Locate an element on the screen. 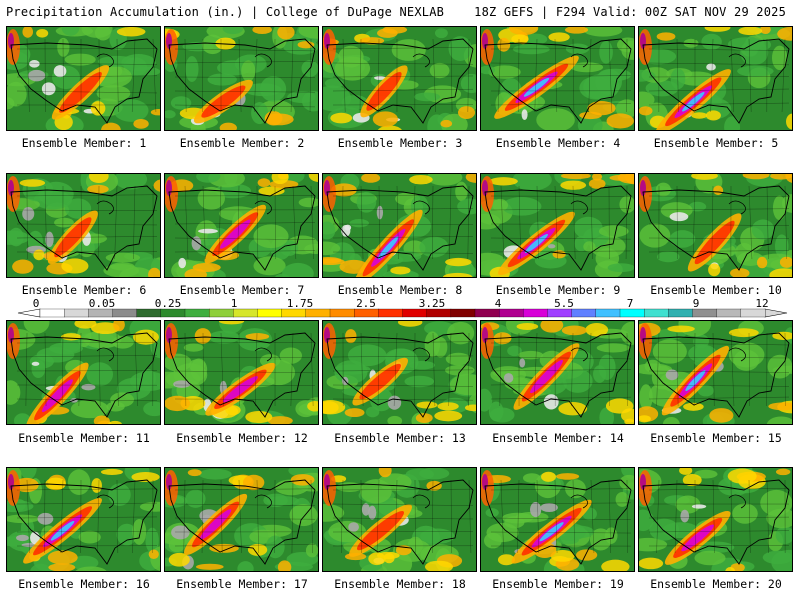 This screenshot has width=800, height=600. ensemble-member-label: Ensemble Member: 20 is located at coordinates (716, 584).